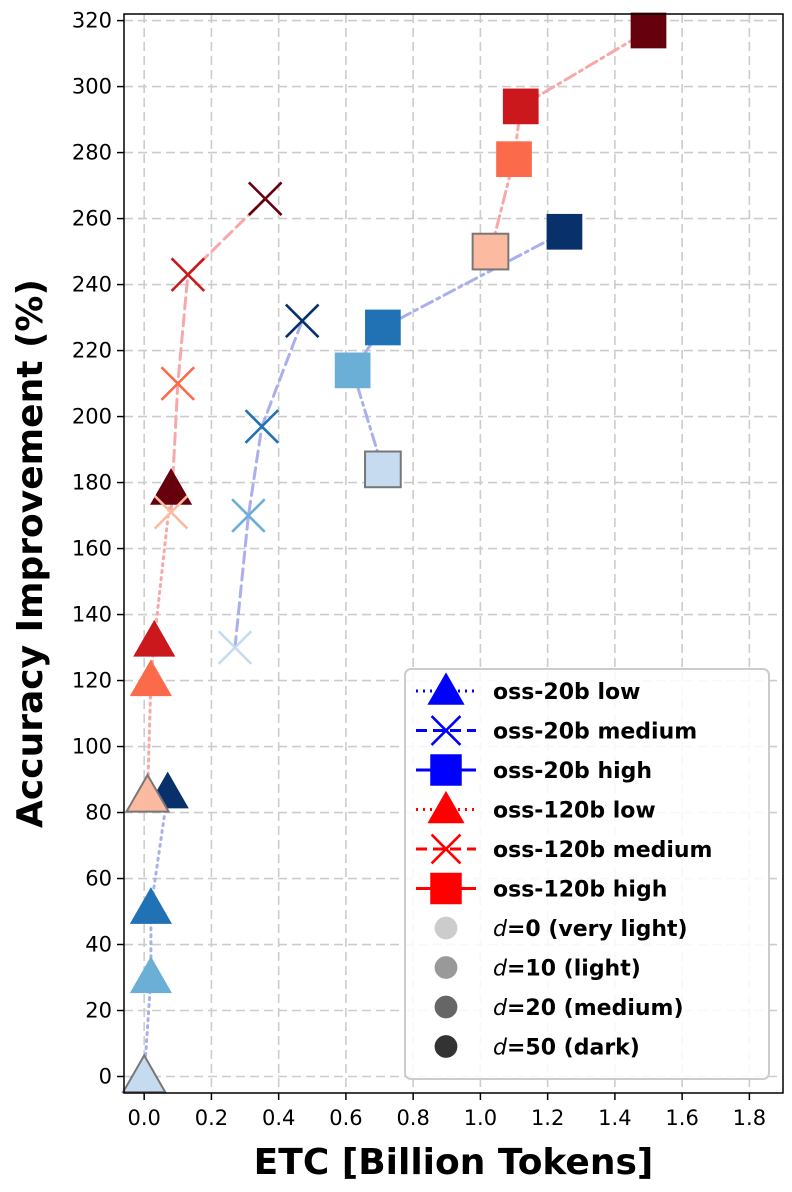  I want to click on data-point-oss-120b-high-d20, so click(520, 106).